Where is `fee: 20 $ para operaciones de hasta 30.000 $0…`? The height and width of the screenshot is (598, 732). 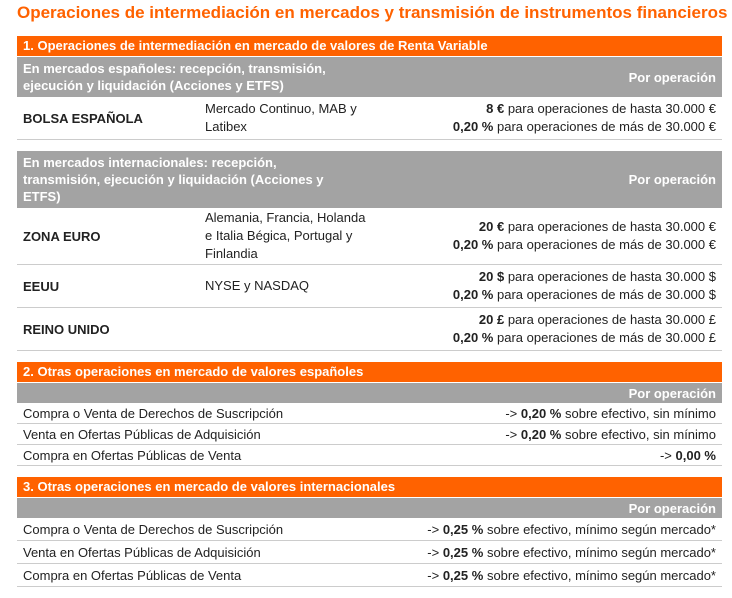
fee: 20 $ para operaciones de hasta 30.000 $0… is located at coordinates (545, 286).